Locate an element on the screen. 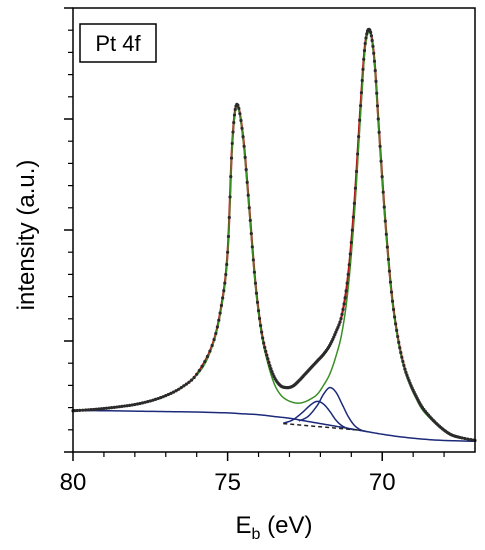  x-tick-label: 75 is located at coordinates (227, 482).